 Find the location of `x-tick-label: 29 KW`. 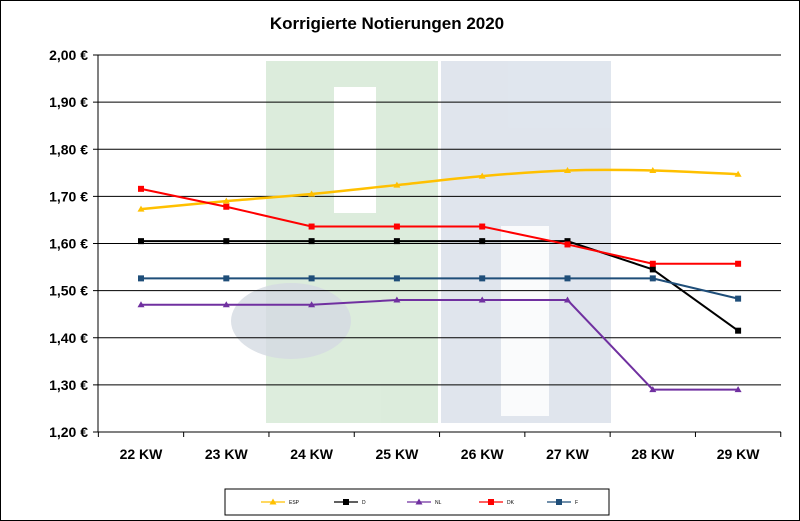

x-tick-label: 29 KW is located at coordinates (739, 454).